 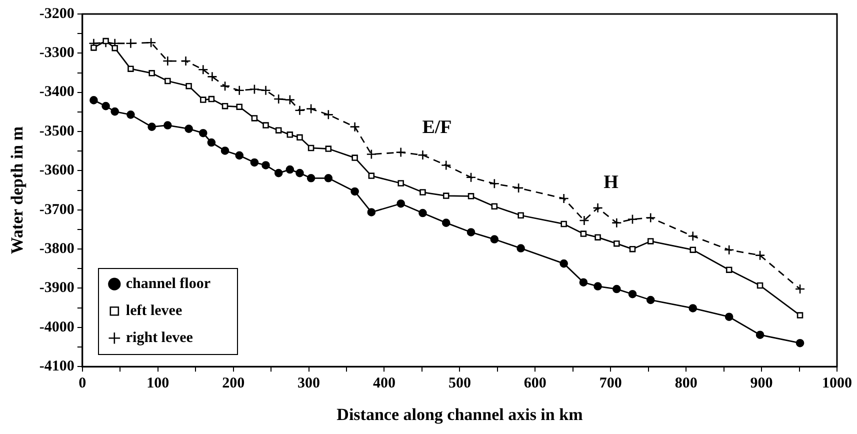 What do you see at coordinates (610, 383) in the screenshot?
I see `x-tick-label: 700` at bounding box center [610, 383].